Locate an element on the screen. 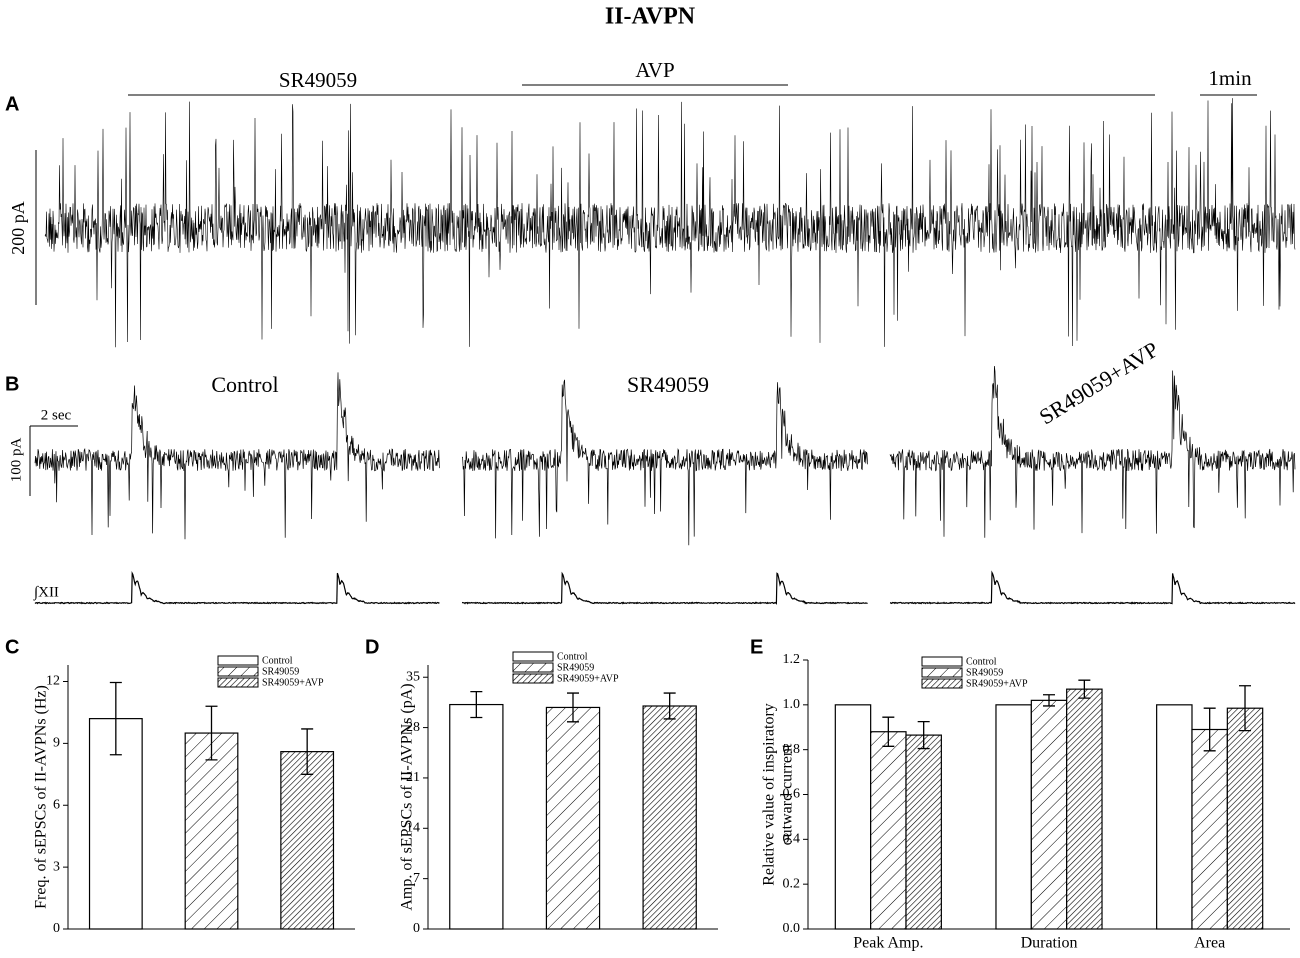  y-tick-label: 1.2 is located at coordinates (792, 659).